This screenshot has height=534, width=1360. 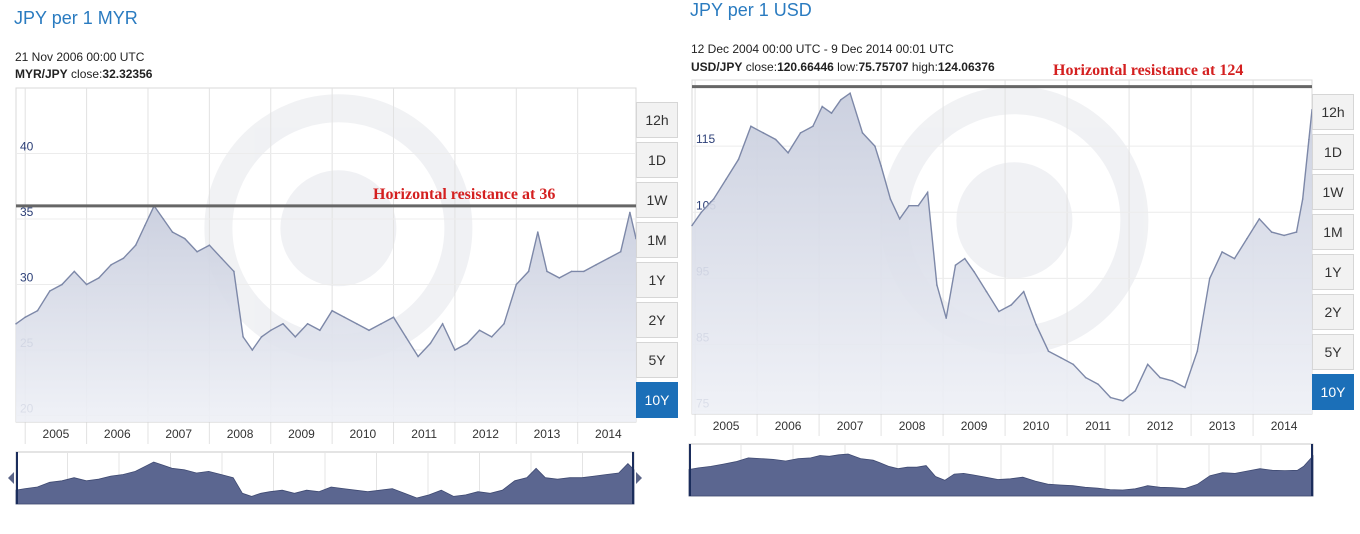 I want to click on navigator-myr, so click(x=325, y=478).